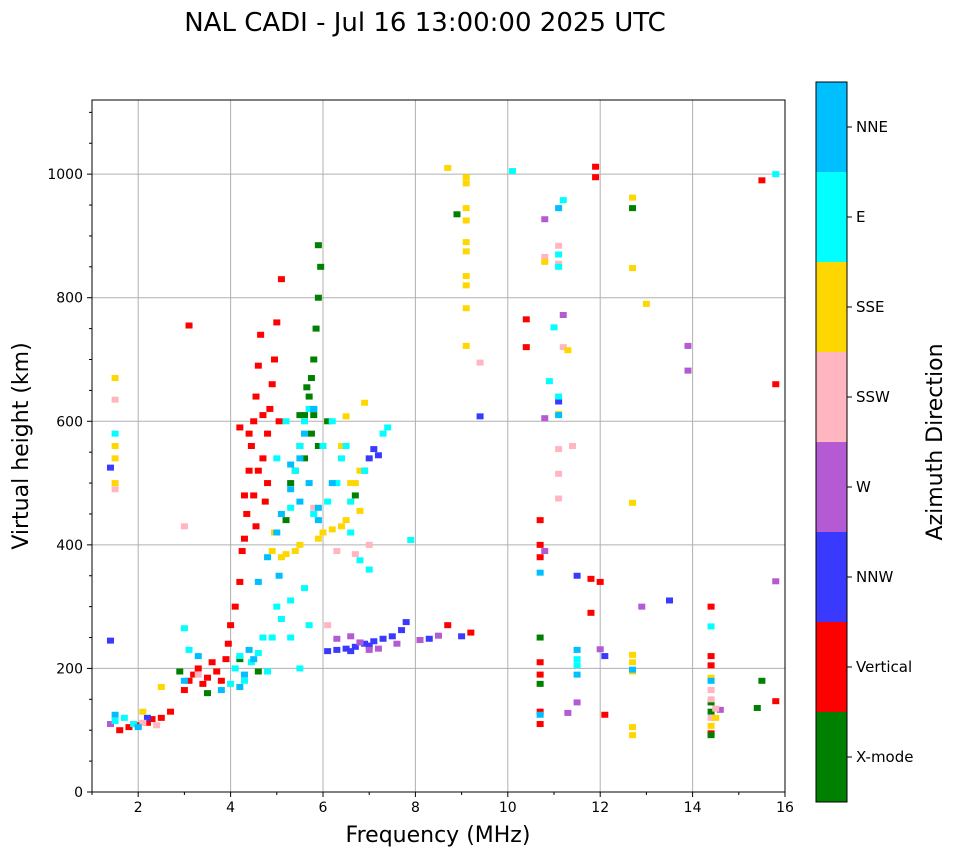 Image resolution: width=958 pixels, height=857 pixels. What do you see at coordinates (831, 307) in the screenshot?
I see `colorbar-segment-sse` at bounding box center [831, 307].